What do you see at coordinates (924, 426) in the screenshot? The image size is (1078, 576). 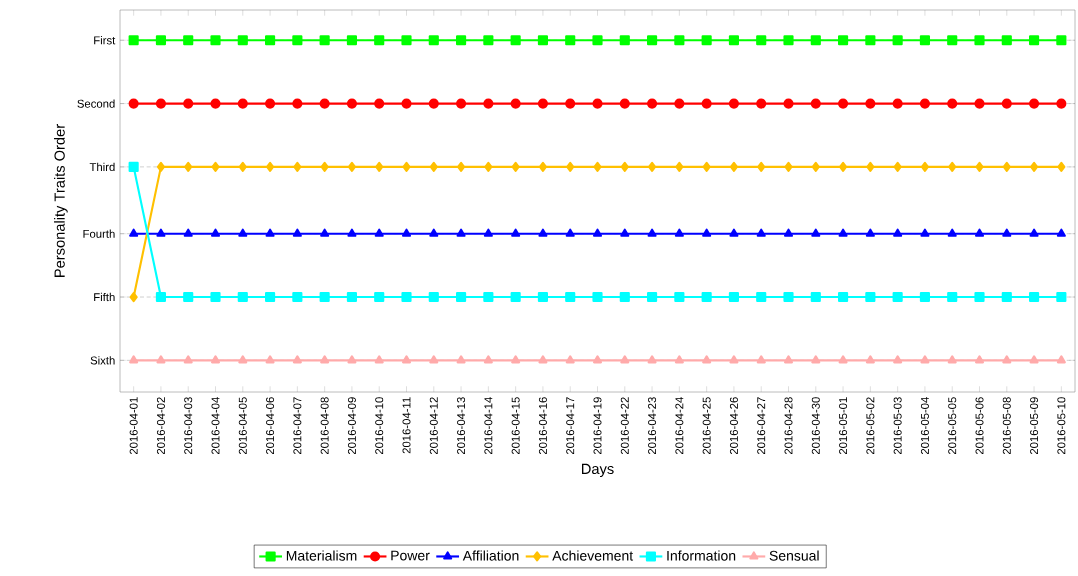 I see `x-tick-label: 2016-05-04` at bounding box center [924, 426].